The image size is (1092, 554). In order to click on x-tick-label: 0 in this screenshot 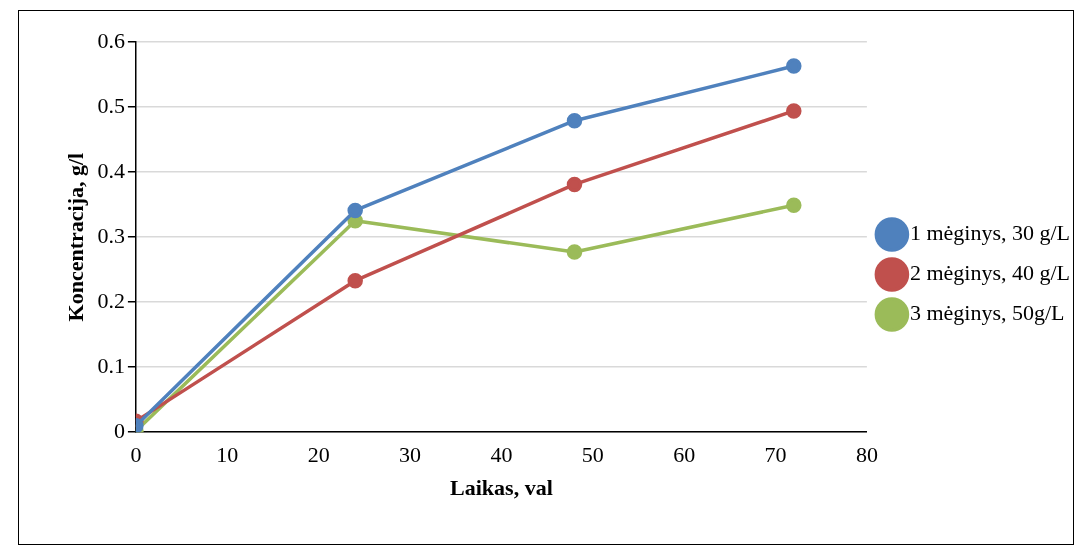, I will do `click(136, 455)`.